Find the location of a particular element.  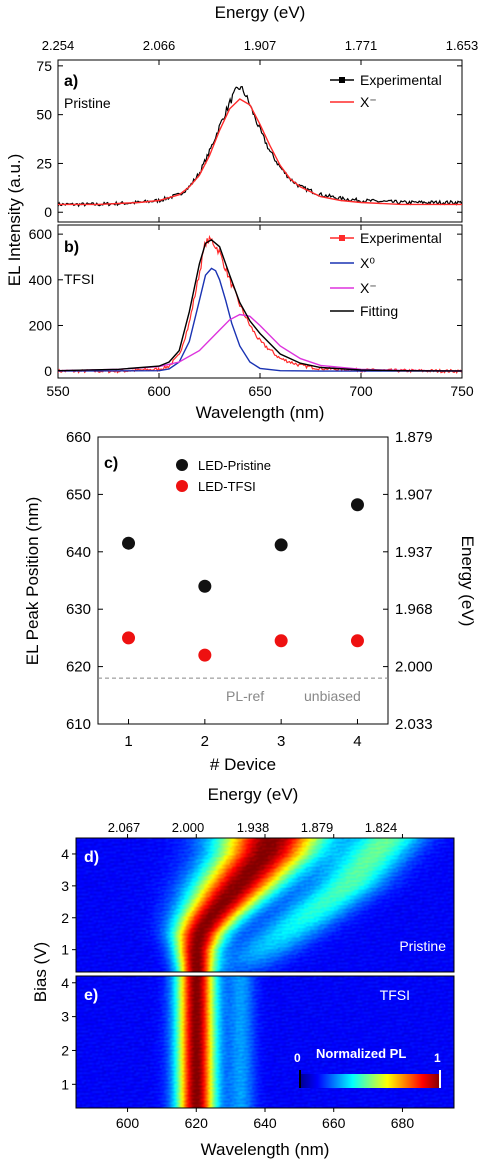

y-tick-label: 630 is located at coordinates (78, 609).